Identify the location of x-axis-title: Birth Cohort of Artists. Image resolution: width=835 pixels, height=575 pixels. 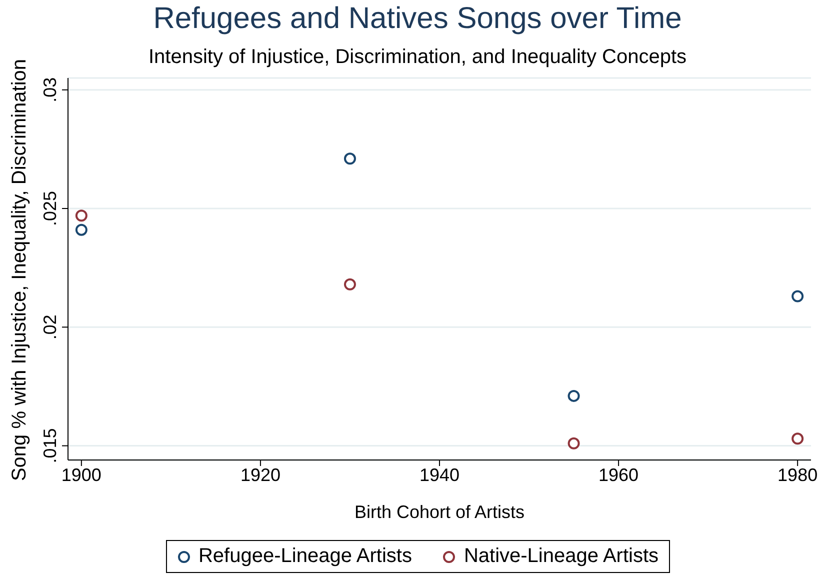
(439, 512).